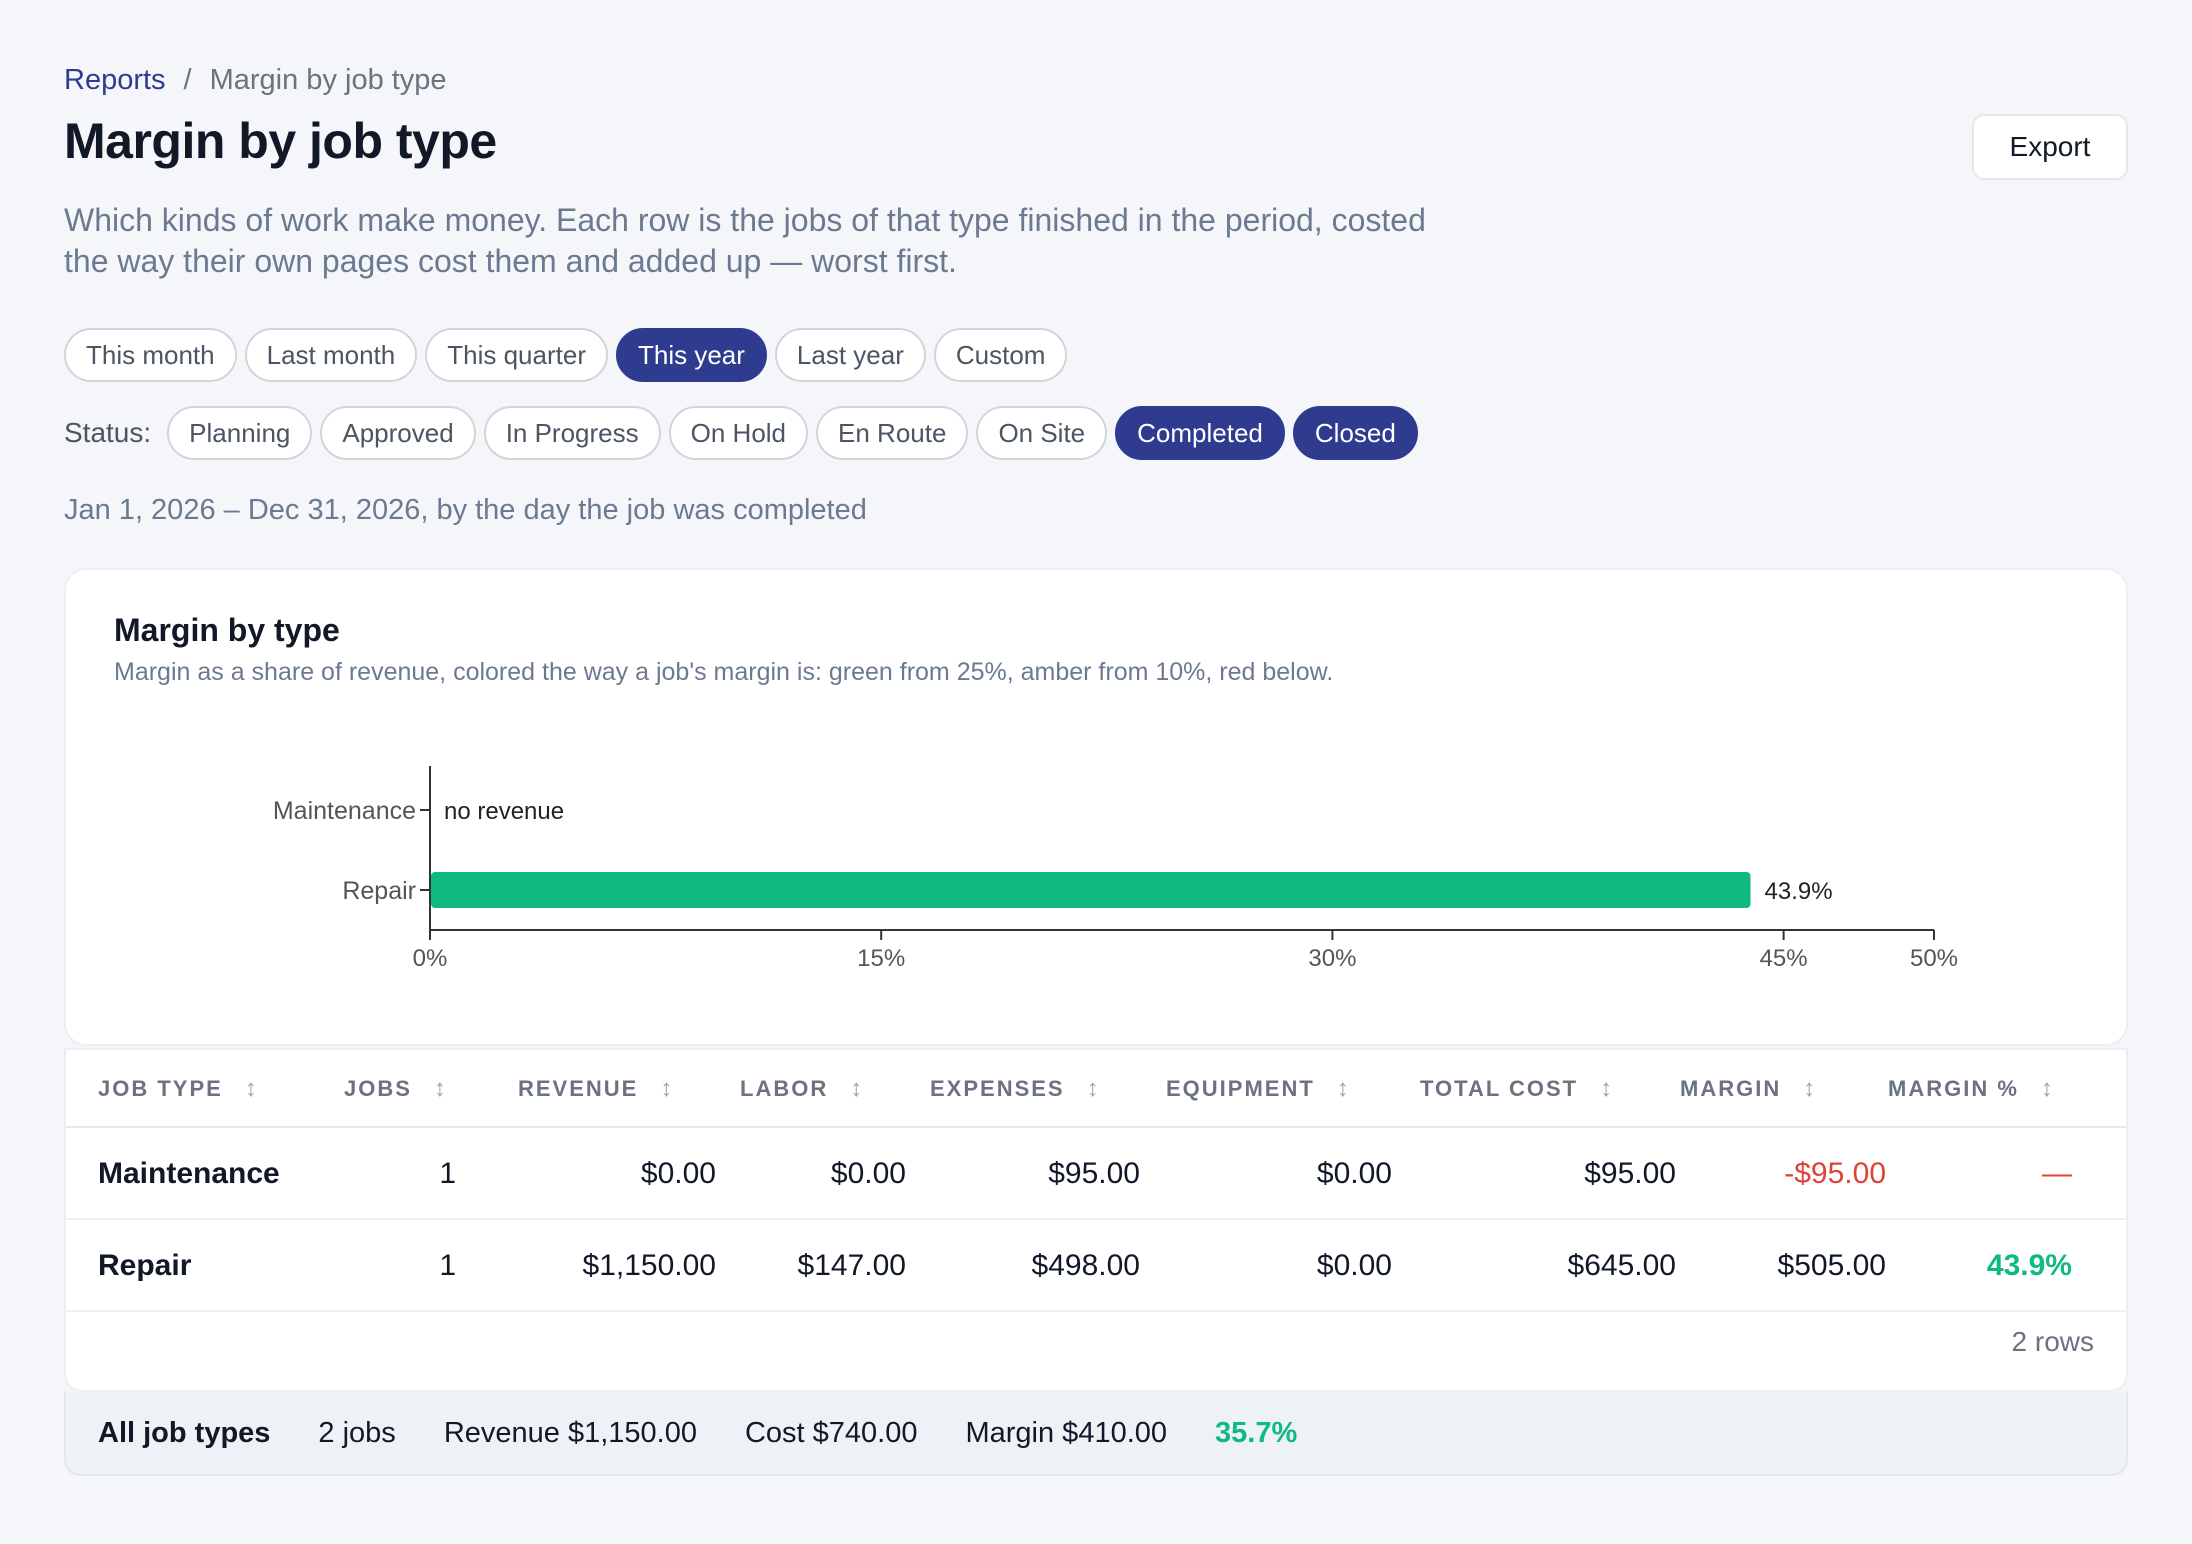 This screenshot has height=1544, width=2192. I want to click on chart-data-label: 43.9%, so click(1799, 891).